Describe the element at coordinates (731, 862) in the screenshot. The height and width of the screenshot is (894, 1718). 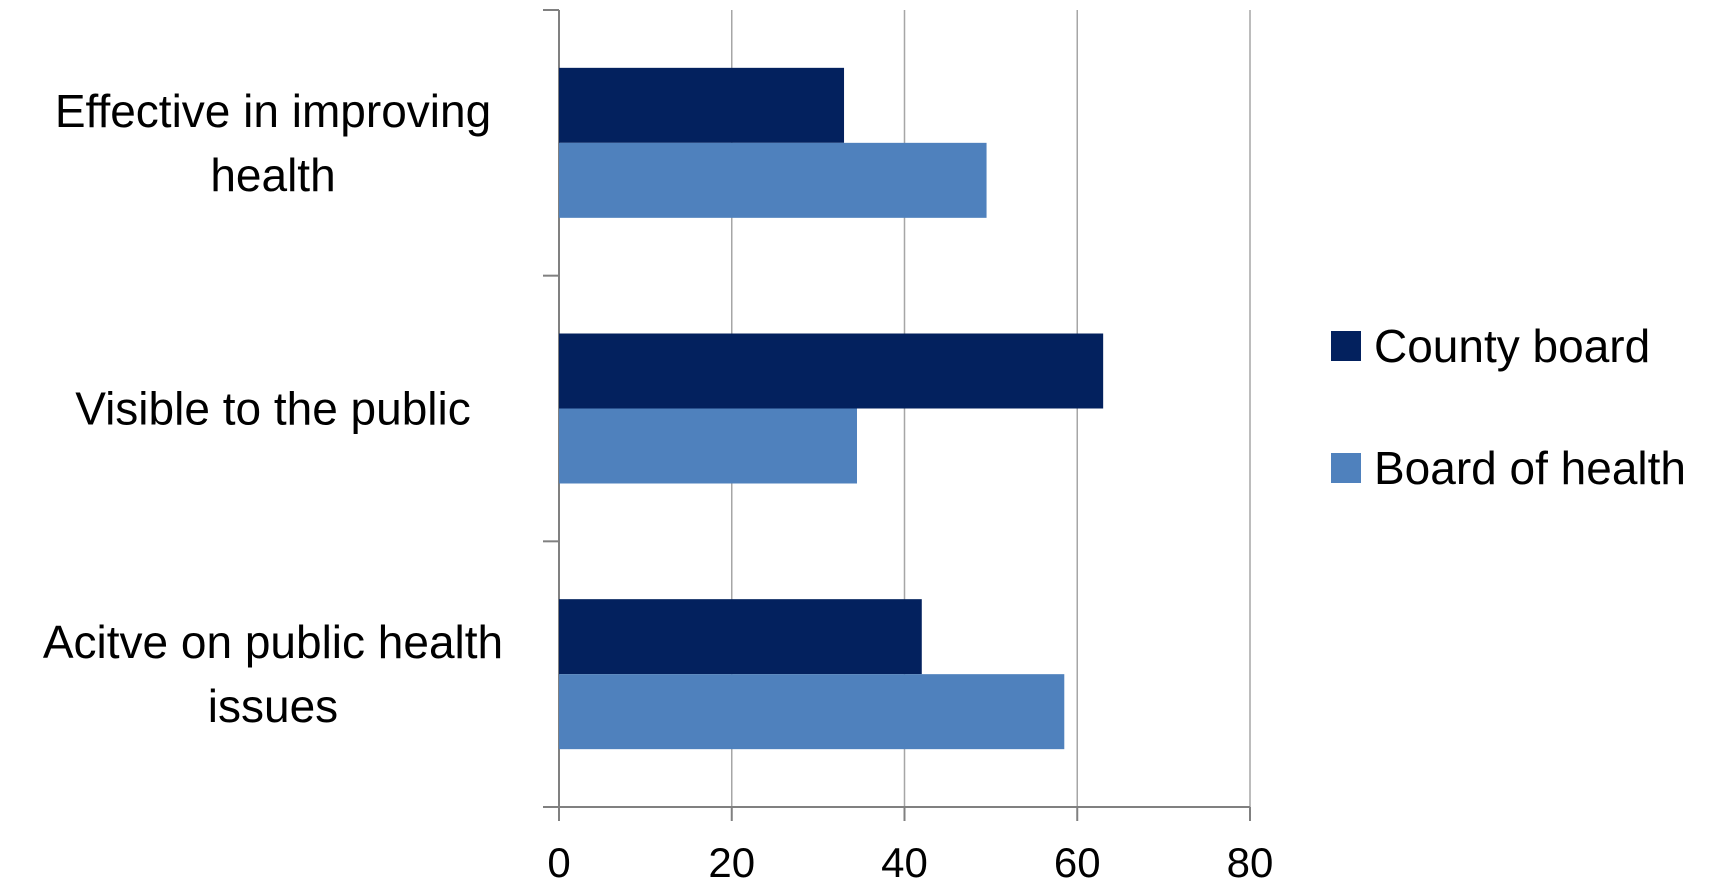
I see `x-tick-label: 20` at that location.